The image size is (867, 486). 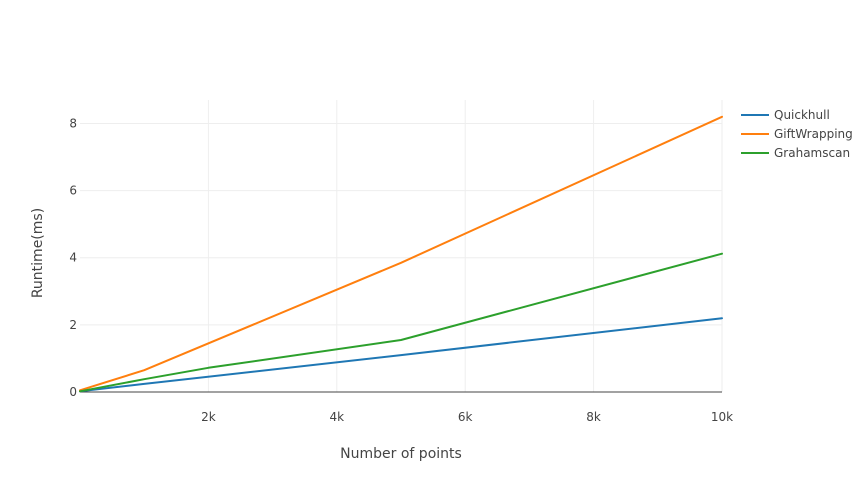 What do you see at coordinates (812, 153) in the screenshot?
I see `legend-label: Grahamscan` at bounding box center [812, 153].